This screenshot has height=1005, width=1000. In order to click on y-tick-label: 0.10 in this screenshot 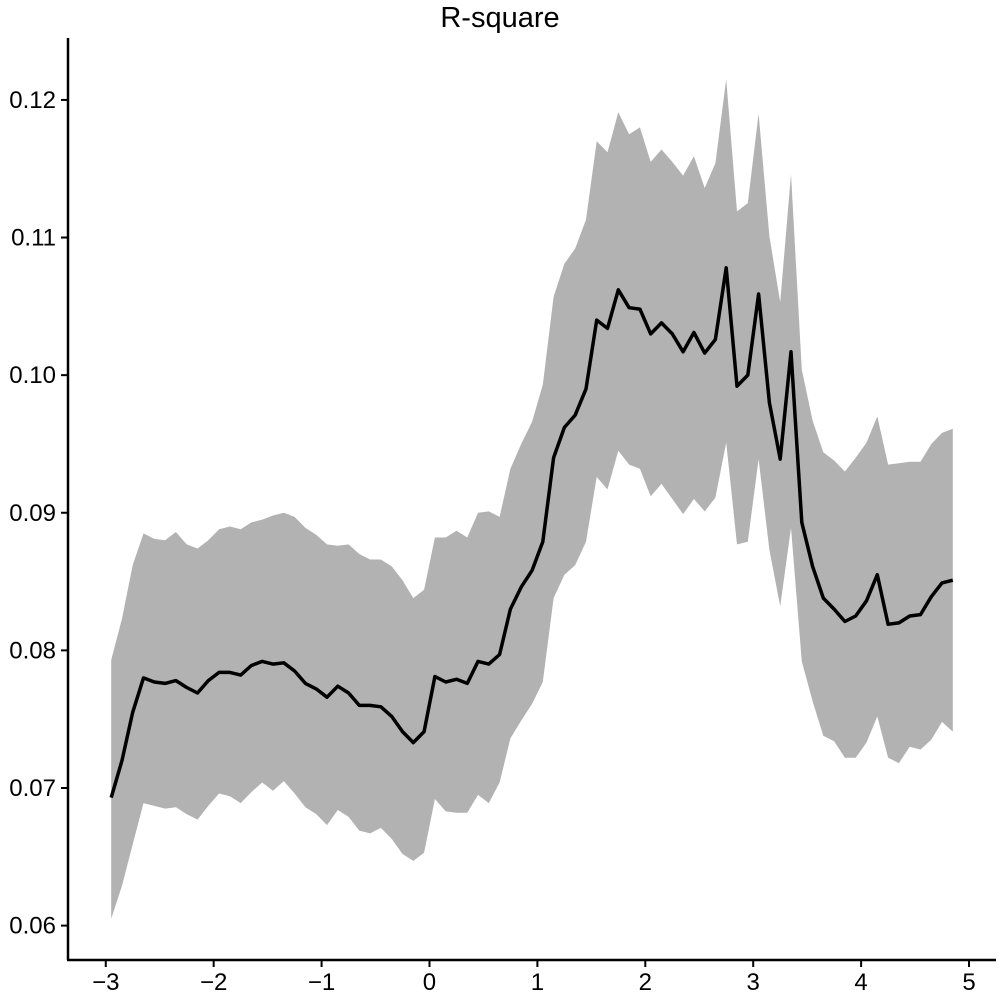, I will do `click(32, 375)`.